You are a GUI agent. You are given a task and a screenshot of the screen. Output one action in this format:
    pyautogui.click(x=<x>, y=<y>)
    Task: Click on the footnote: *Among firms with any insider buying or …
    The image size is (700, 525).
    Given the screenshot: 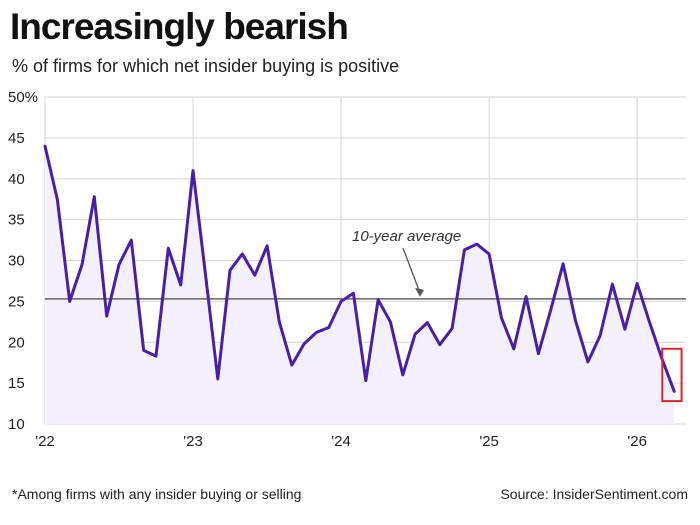 What is the action you would take?
    pyautogui.click(x=157, y=494)
    